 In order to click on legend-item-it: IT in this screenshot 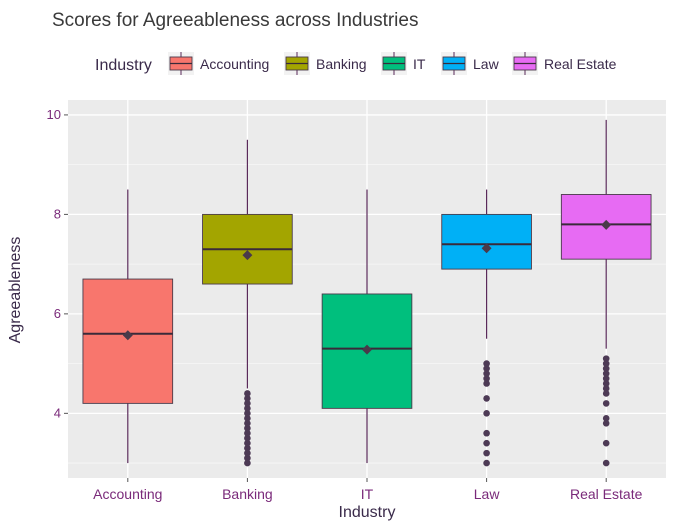, I will do `click(403, 63)`.